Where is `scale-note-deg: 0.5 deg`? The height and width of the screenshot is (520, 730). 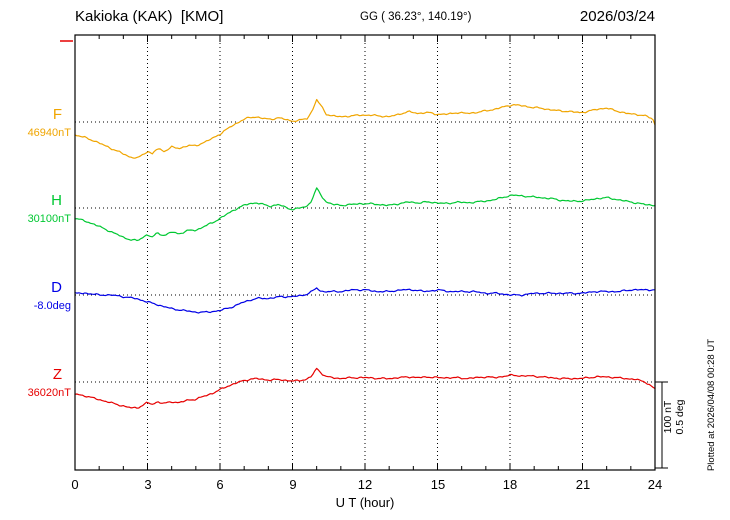 scale-note-deg: 0.5 deg is located at coordinates (680, 417).